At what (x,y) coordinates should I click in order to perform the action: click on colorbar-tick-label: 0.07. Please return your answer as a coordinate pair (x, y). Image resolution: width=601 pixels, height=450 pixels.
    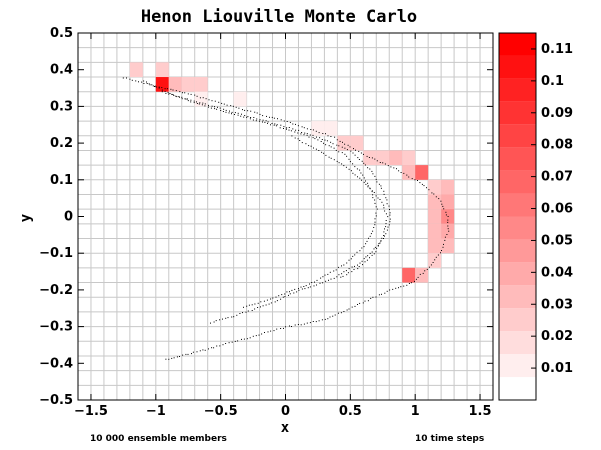
    Looking at the image, I should click on (557, 177).